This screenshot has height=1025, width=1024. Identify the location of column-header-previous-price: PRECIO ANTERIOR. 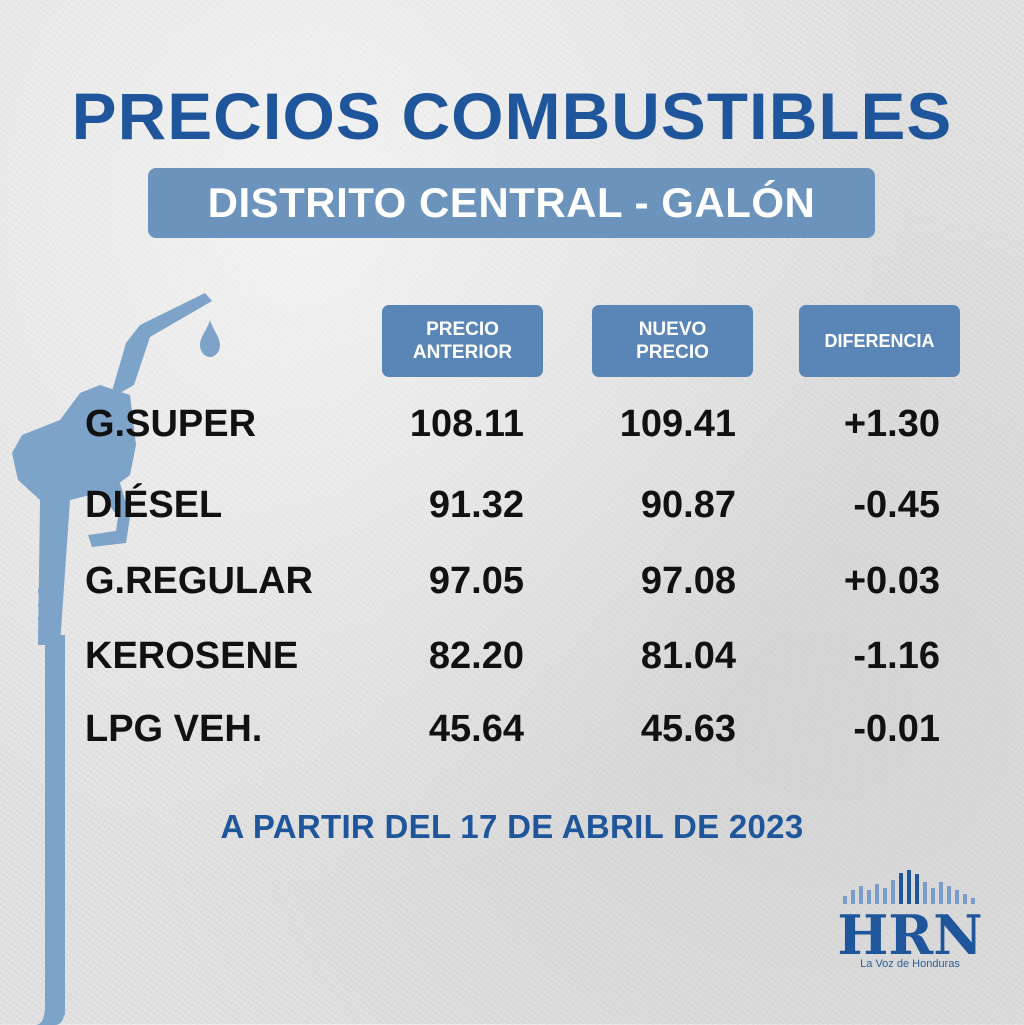
(462, 341).